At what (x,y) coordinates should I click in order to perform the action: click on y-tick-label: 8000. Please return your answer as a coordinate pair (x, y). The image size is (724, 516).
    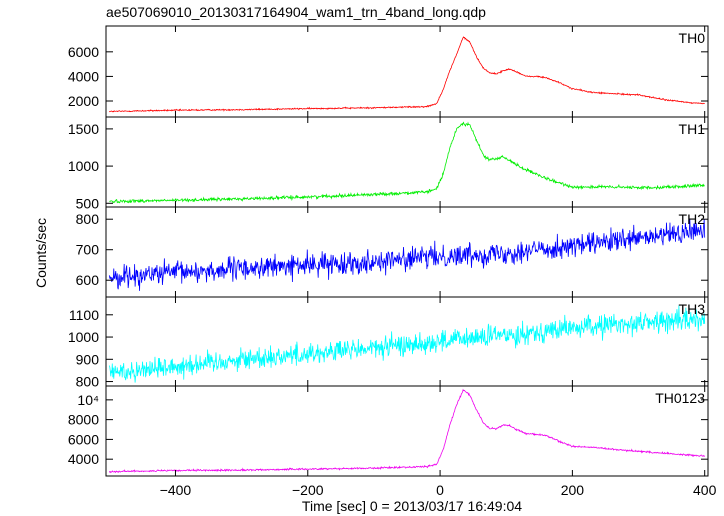
    Looking at the image, I should click on (83, 420).